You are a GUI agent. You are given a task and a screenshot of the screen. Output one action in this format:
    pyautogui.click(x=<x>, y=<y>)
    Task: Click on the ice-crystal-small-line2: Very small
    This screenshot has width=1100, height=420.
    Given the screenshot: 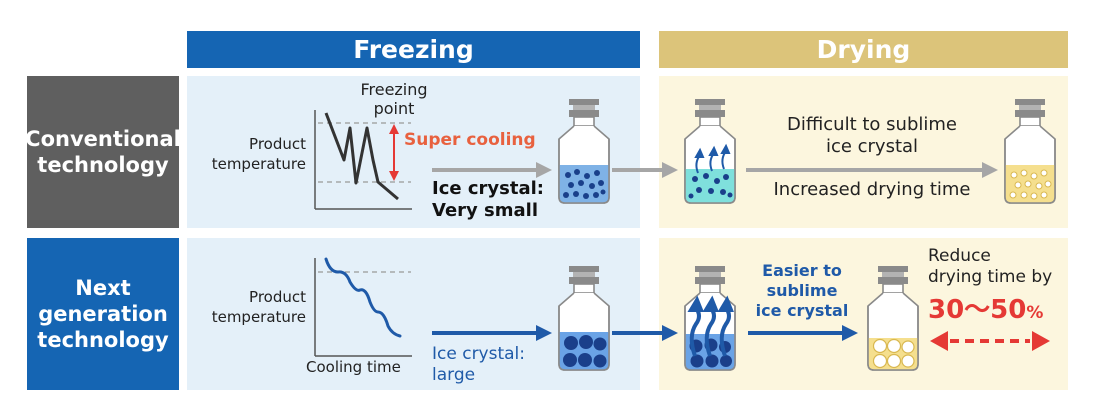 What is the action you would take?
    pyautogui.click(x=485, y=210)
    